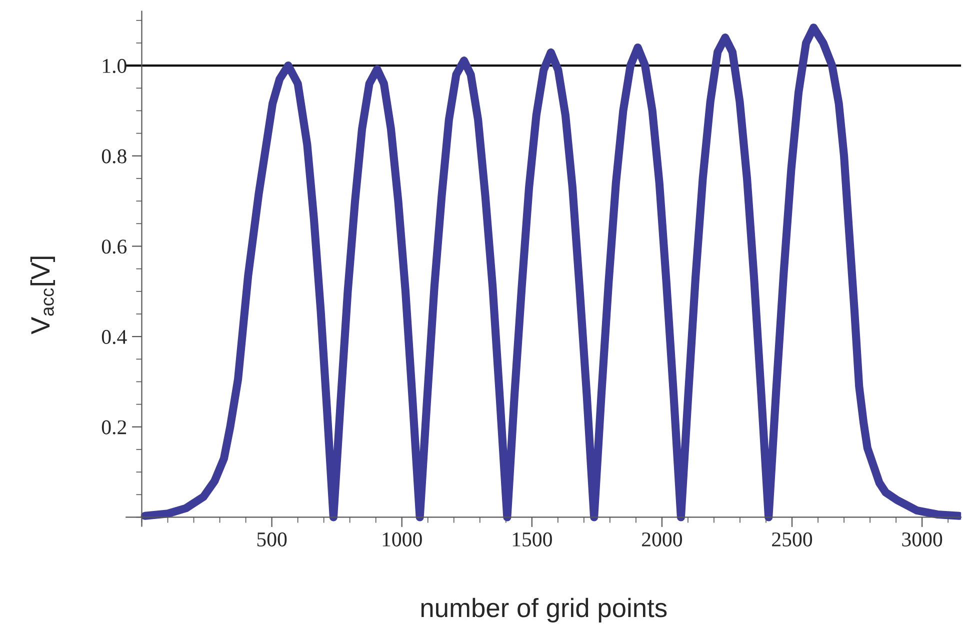 This screenshot has width=963, height=631. Describe the element at coordinates (42, 295) in the screenshot. I see `y-axis-title: V$_{acc}$[V]` at that location.